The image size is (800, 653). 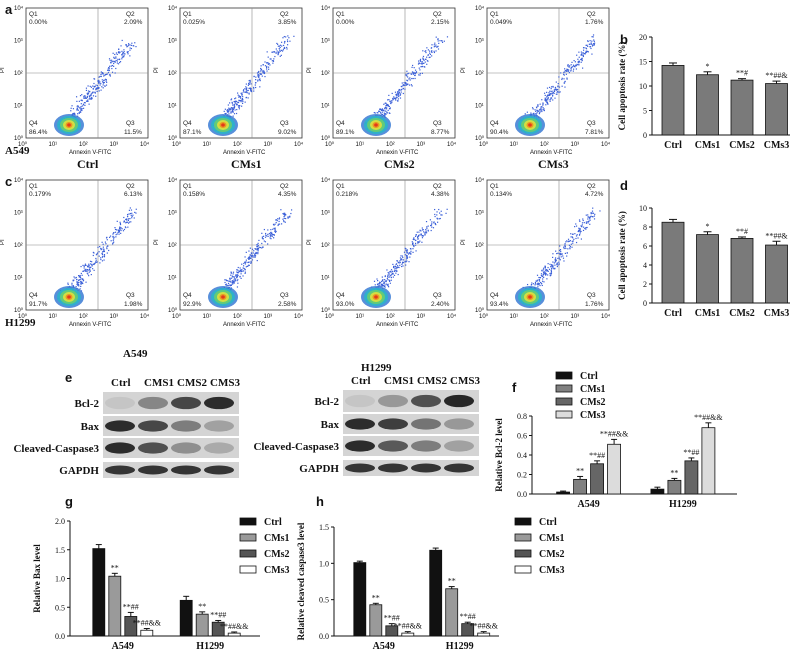 I want to click on q2-value: 4.35%, so click(x=287, y=194).